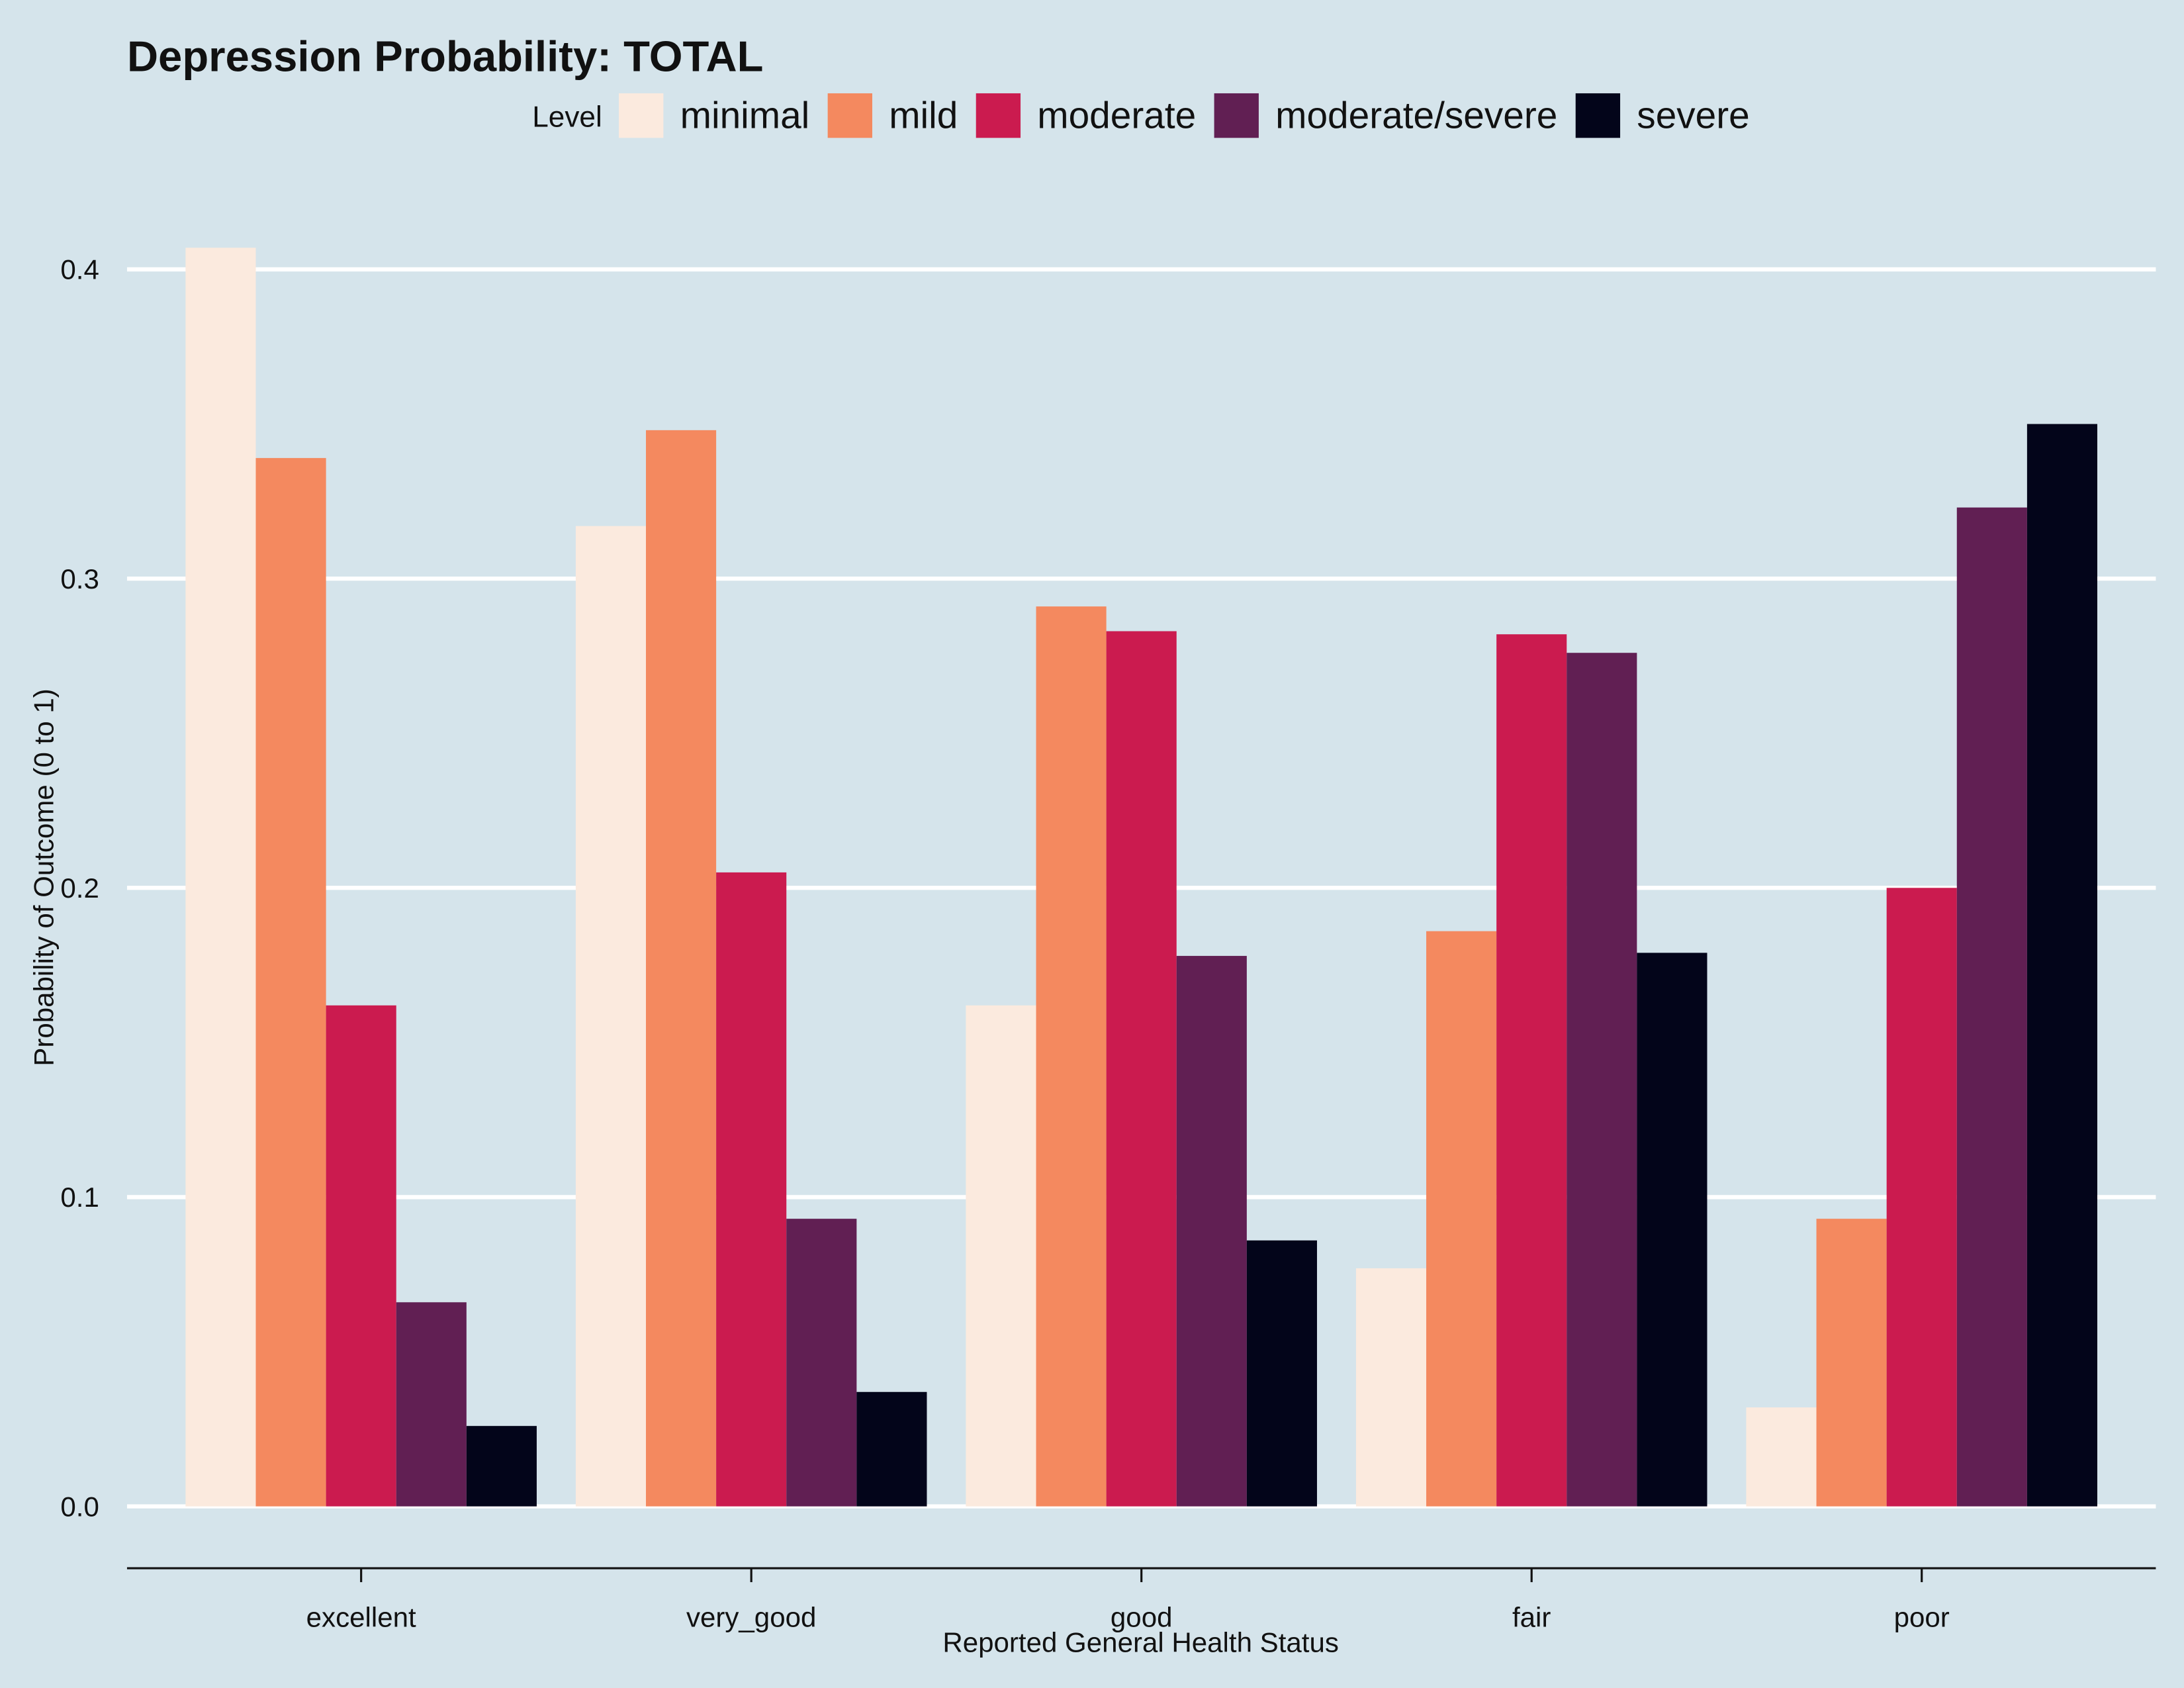 This screenshot has width=2184, height=1688. Describe the element at coordinates (79, 269) in the screenshot. I see `y-tick-label: 0.4` at that location.